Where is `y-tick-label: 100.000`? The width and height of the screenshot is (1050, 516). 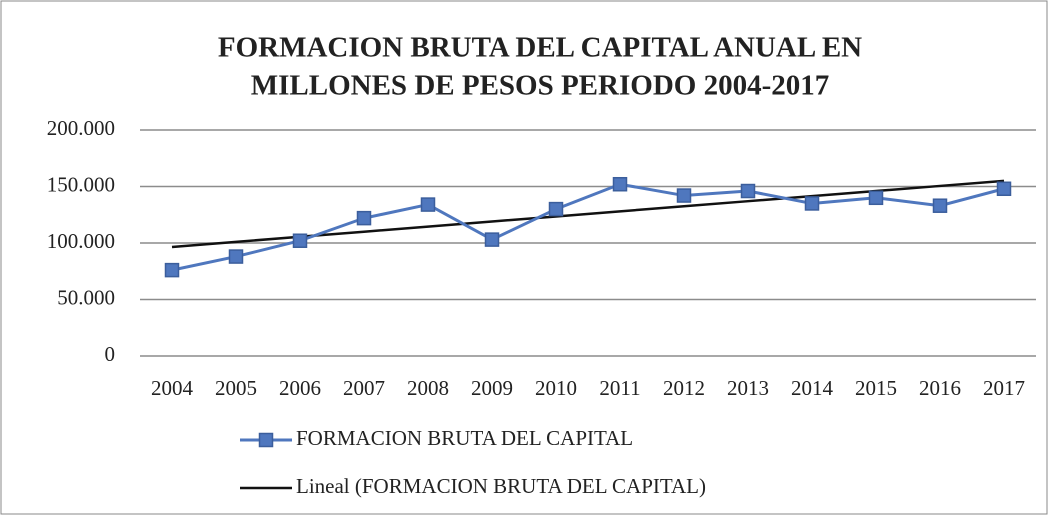 y-tick-label: 100.000 is located at coordinates (81, 241).